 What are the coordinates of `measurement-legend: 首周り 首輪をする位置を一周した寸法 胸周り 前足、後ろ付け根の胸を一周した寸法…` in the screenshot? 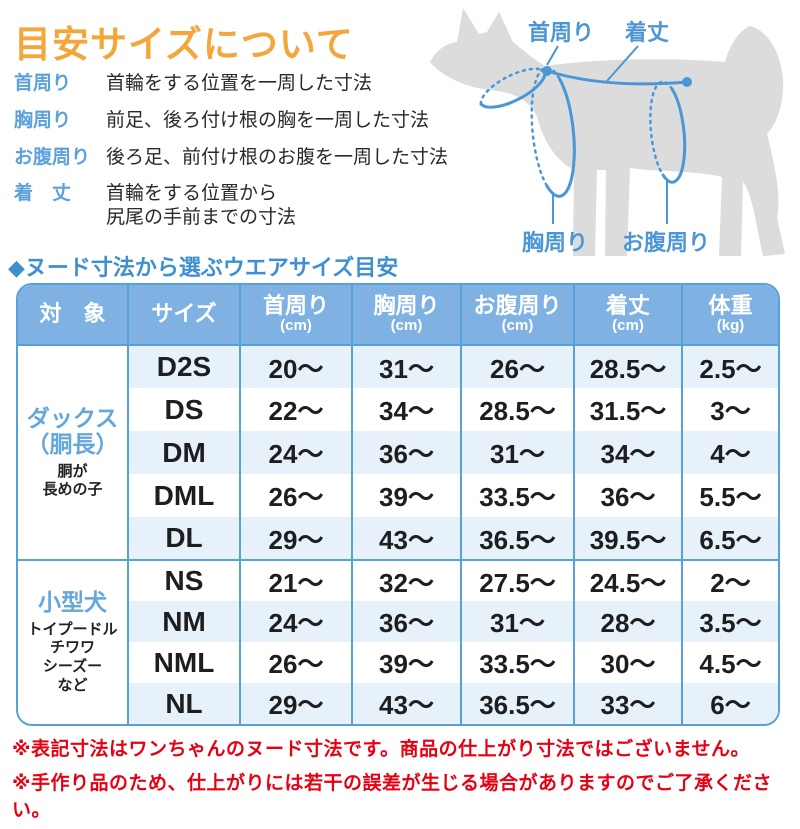 It's located at (234, 157).